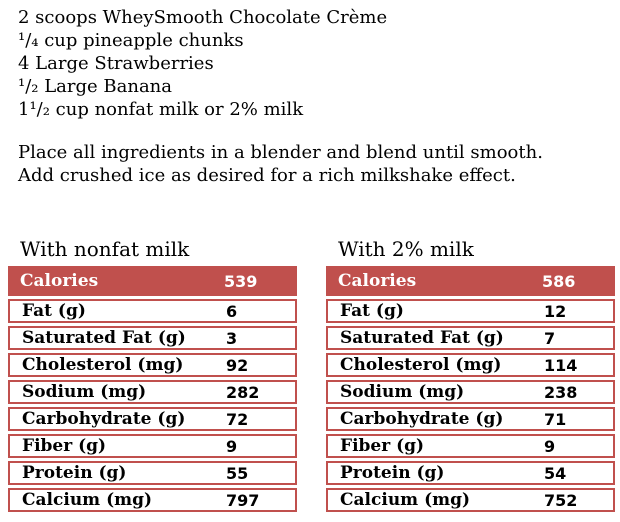 This screenshot has height=522, width=620. Describe the element at coordinates (550, 338) in the screenshot. I see `row-value: 7` at that location.